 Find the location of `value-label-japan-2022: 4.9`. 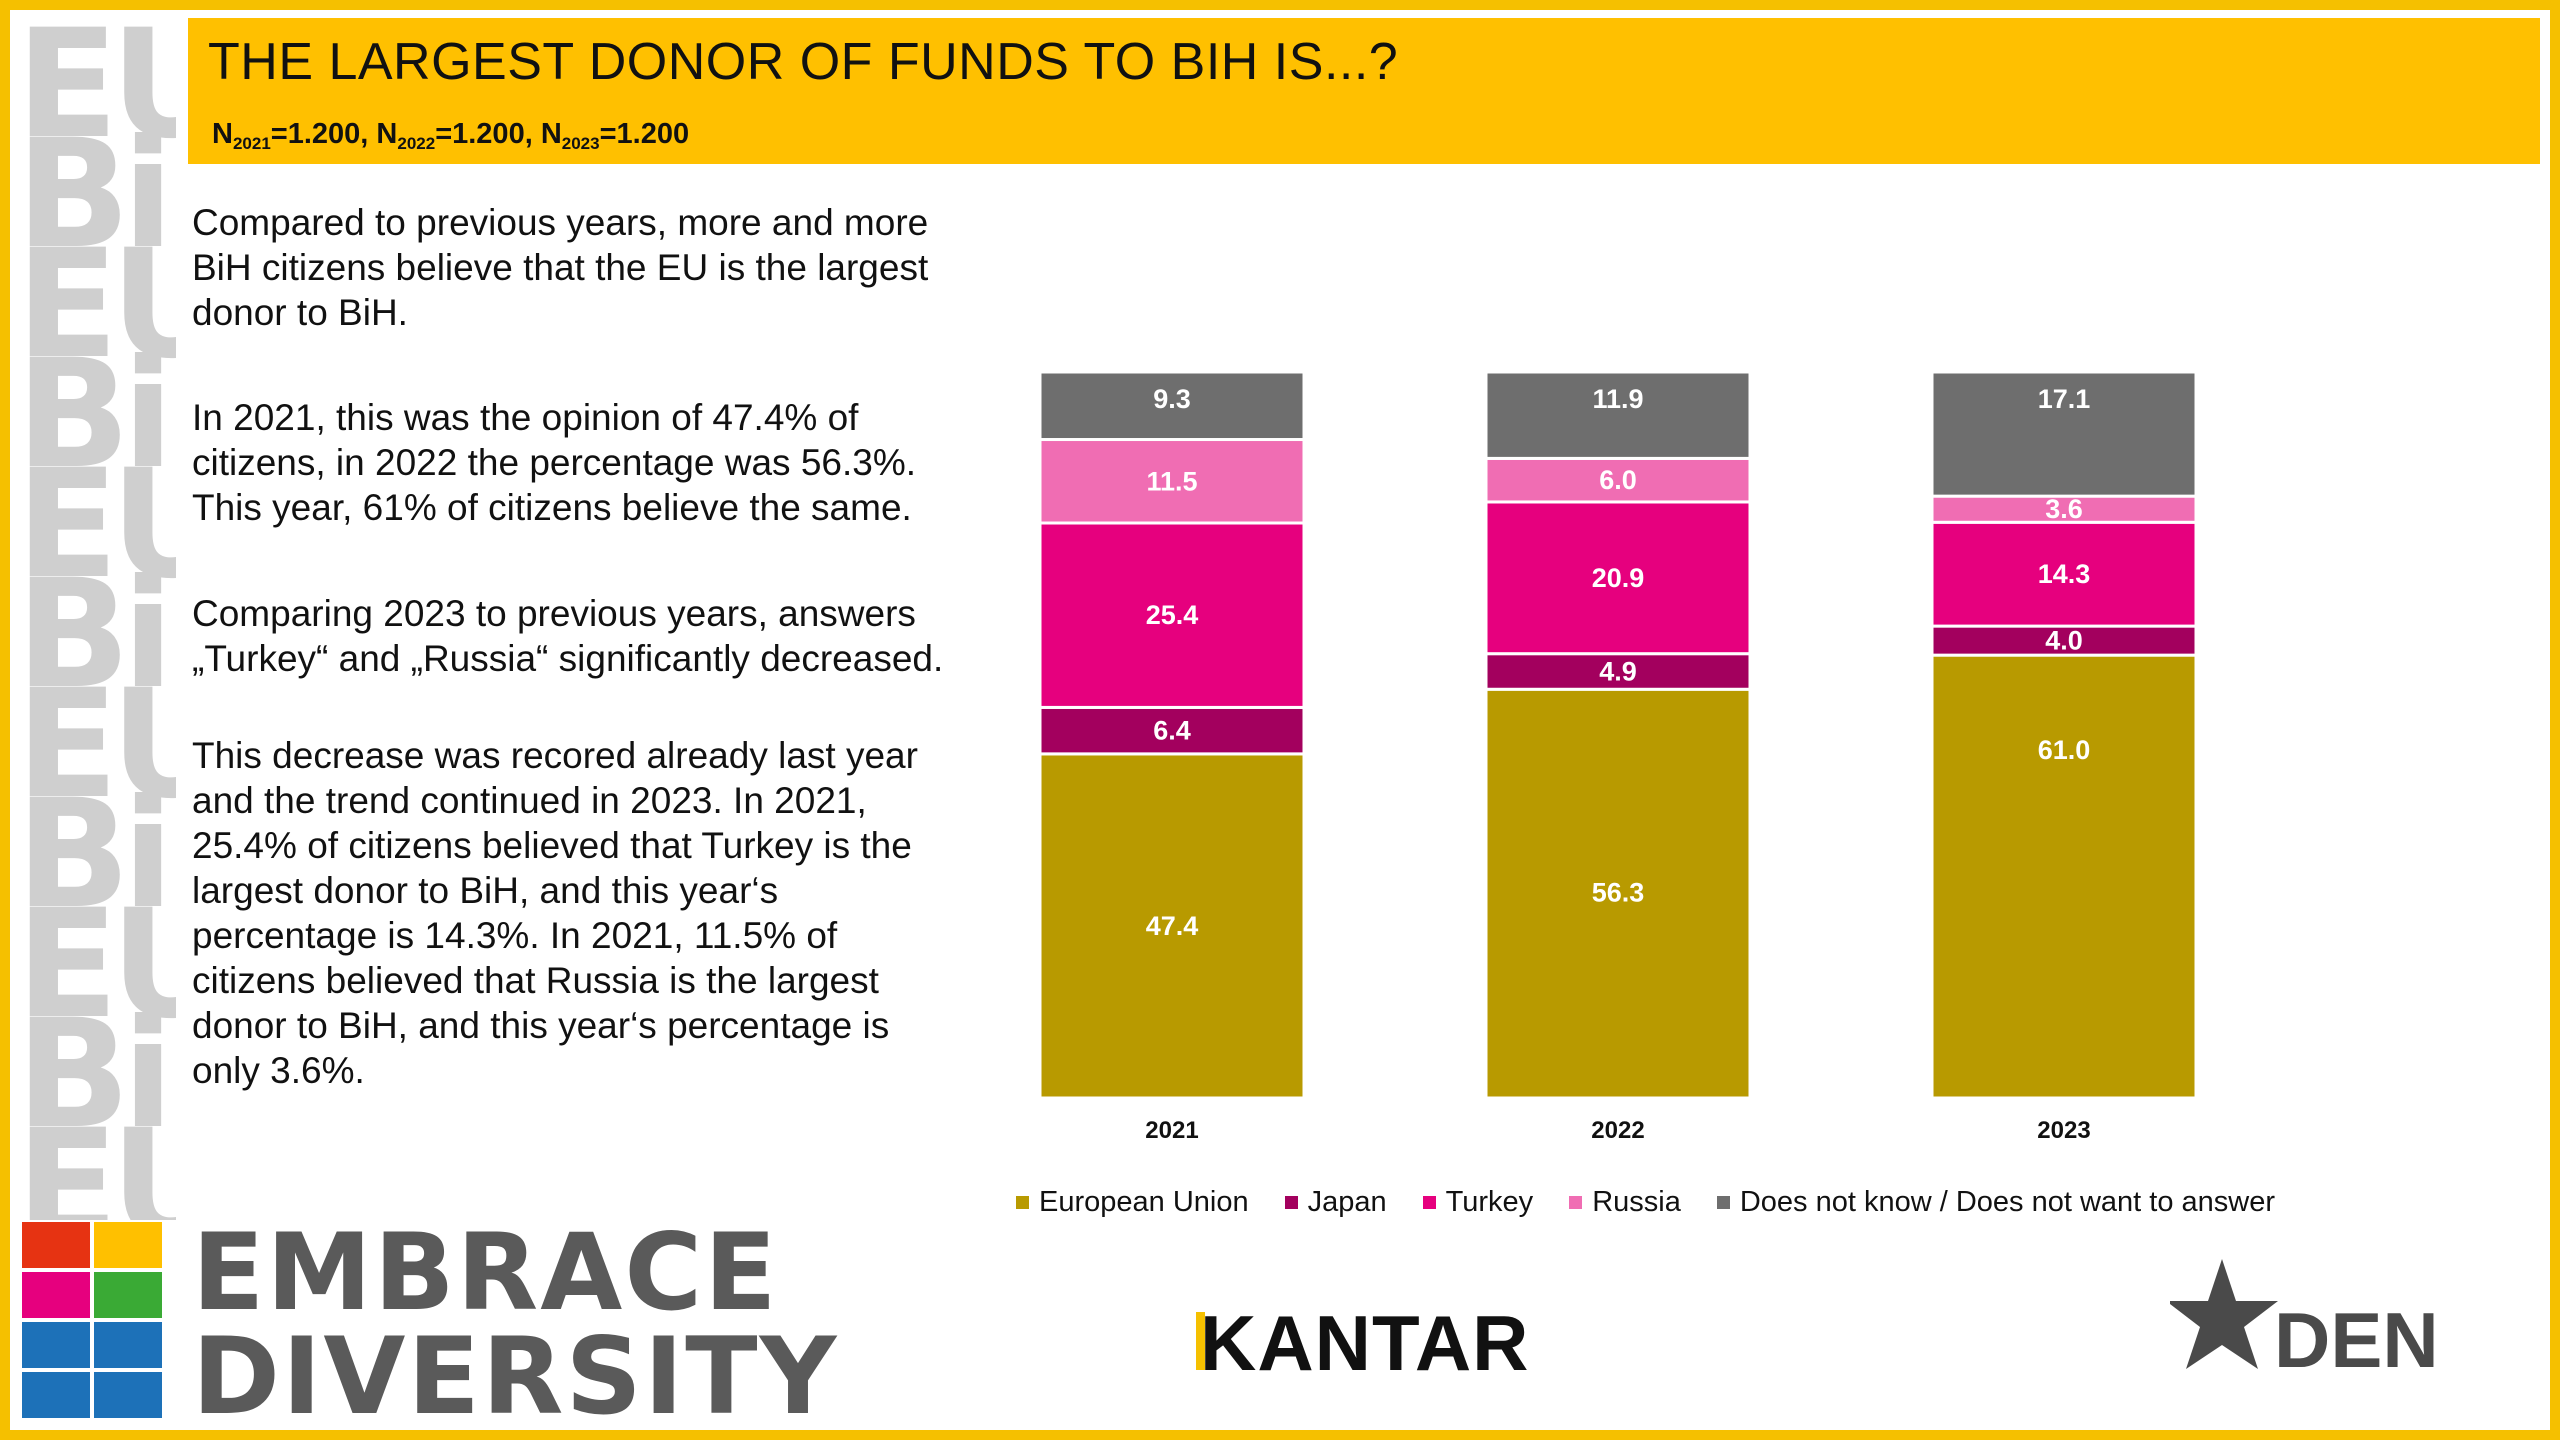

value-label-japan-2022: 4.9 is located at coordinates (1618, 671).